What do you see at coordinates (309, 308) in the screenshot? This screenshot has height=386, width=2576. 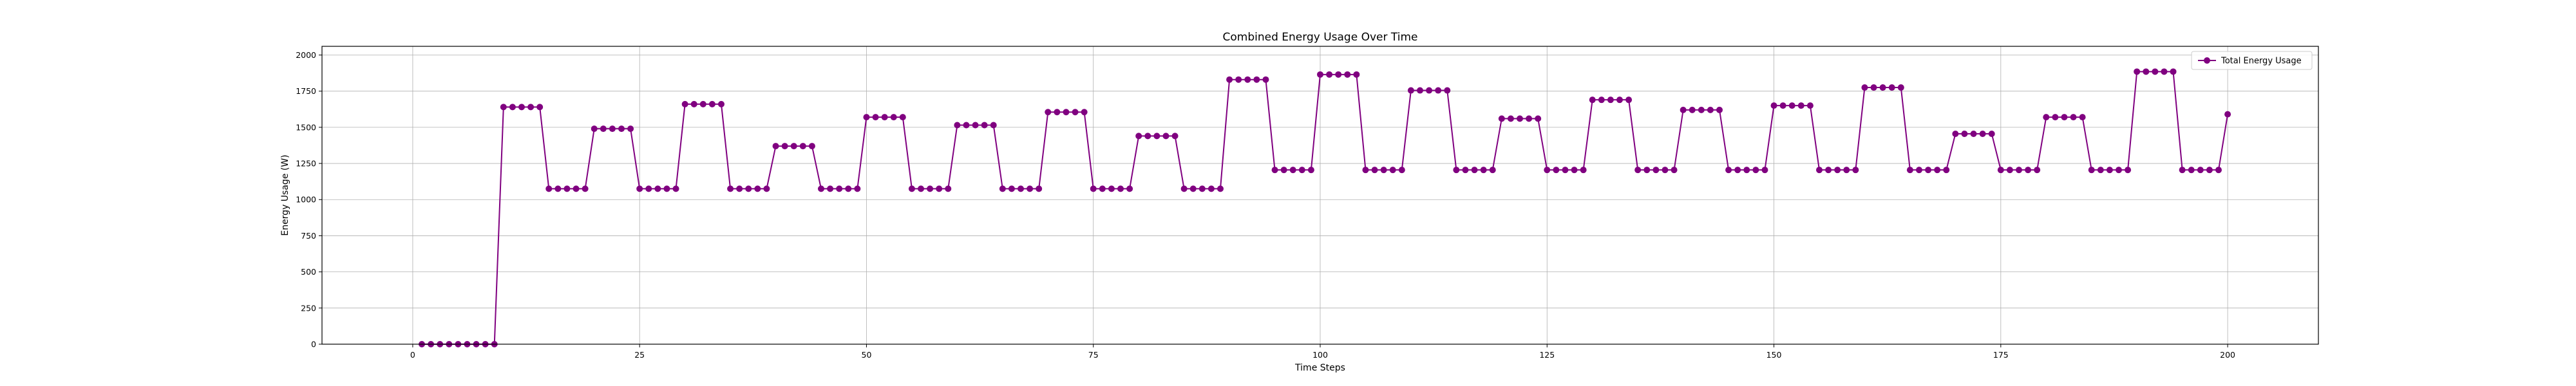 I see `y-tick-label: 250` at bounding box center [309, 308].